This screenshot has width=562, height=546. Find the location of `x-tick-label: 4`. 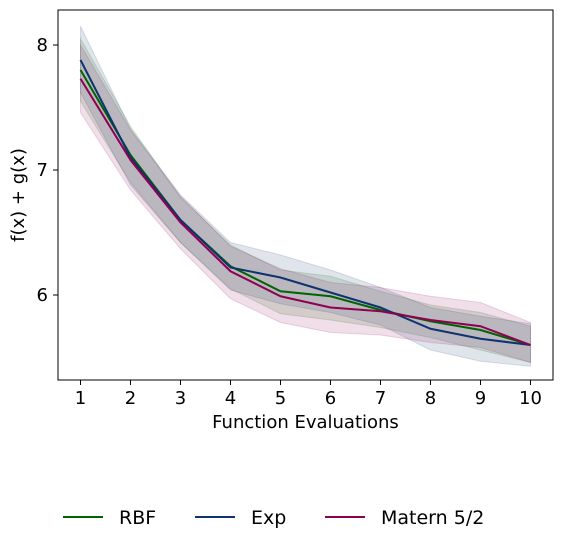

x-tick-label: 4 is located at coordinates (230, 398).